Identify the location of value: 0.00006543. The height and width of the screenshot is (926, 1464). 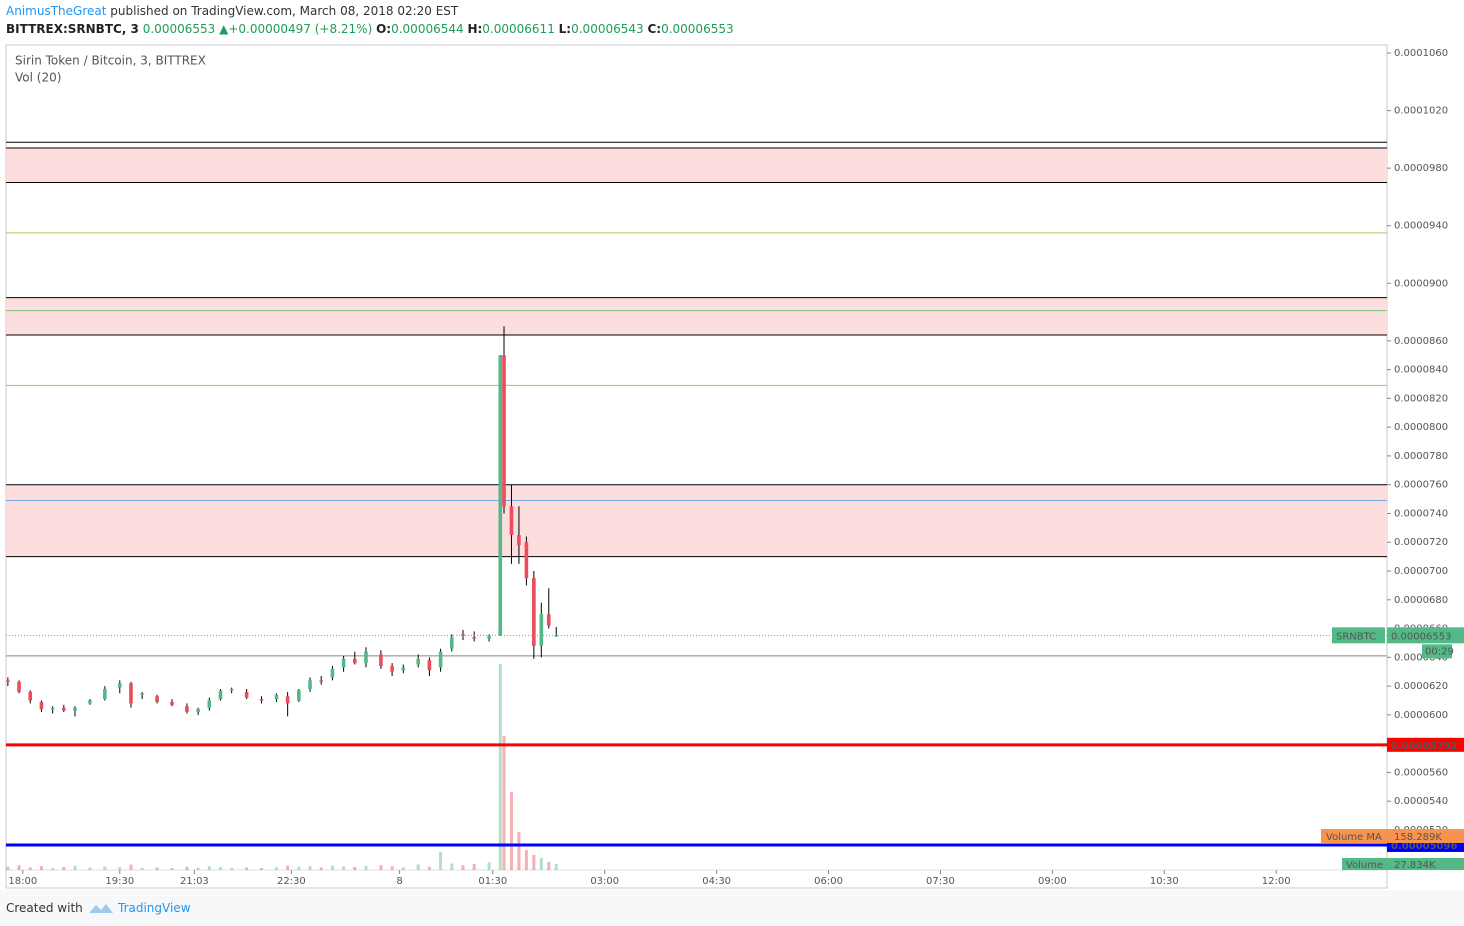
(607, 29).